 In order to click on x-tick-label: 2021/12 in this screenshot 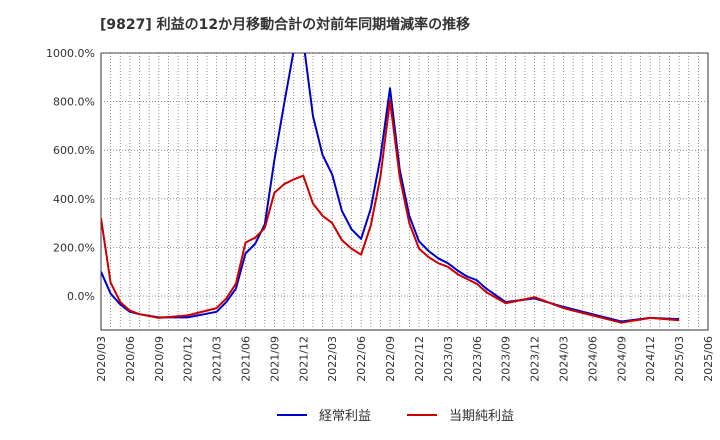, I will do `click(303, 359)`.